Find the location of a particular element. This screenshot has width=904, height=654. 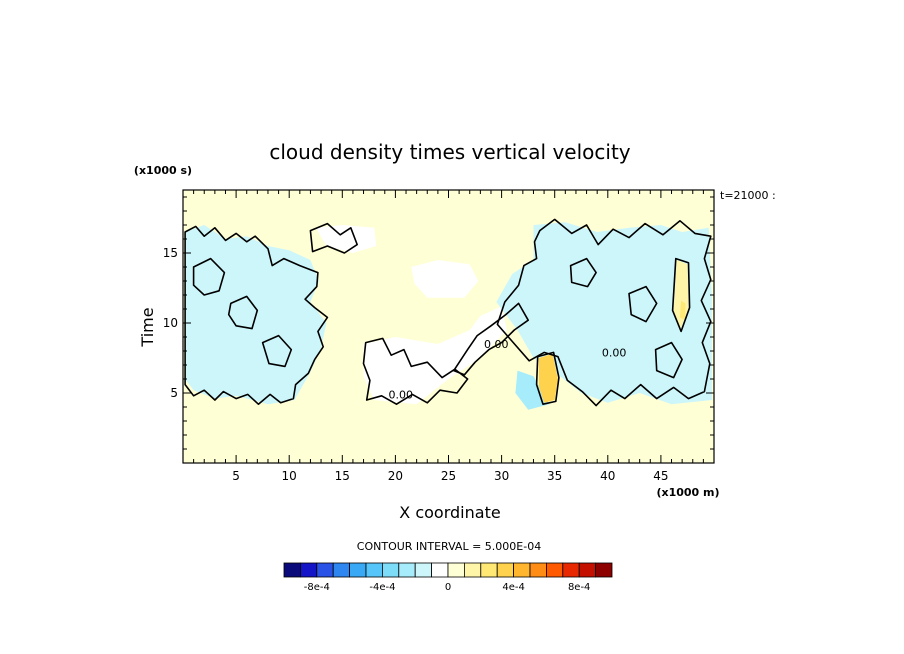

y-tick-label-10: 10 is located at coordinates (170, 323).